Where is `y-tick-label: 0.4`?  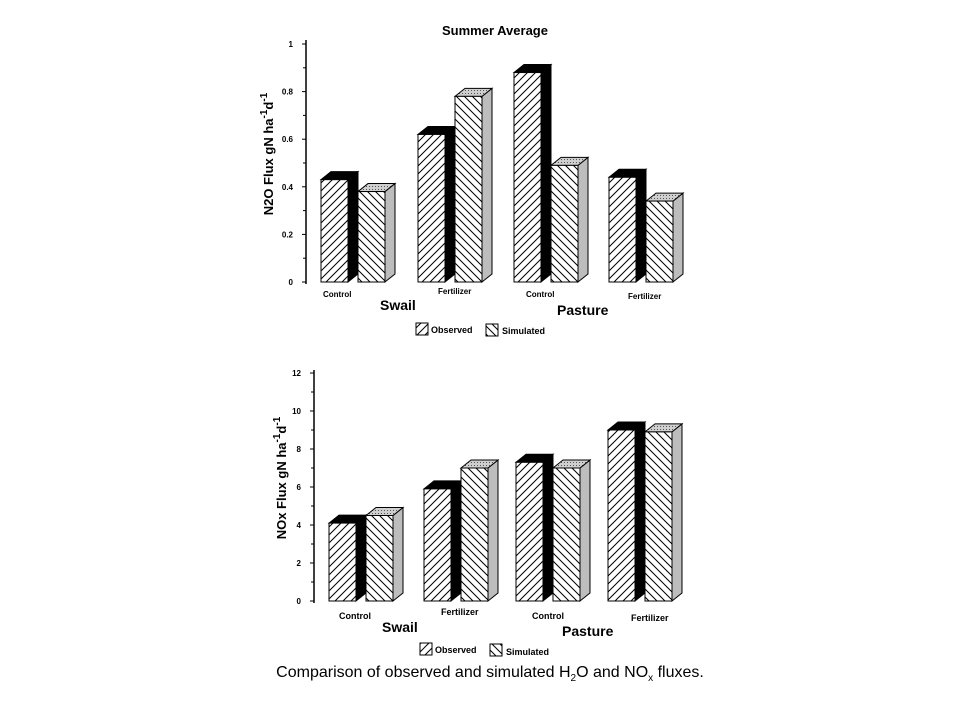 y-tick-label: 0.4 is located at coordinates (288, 187).